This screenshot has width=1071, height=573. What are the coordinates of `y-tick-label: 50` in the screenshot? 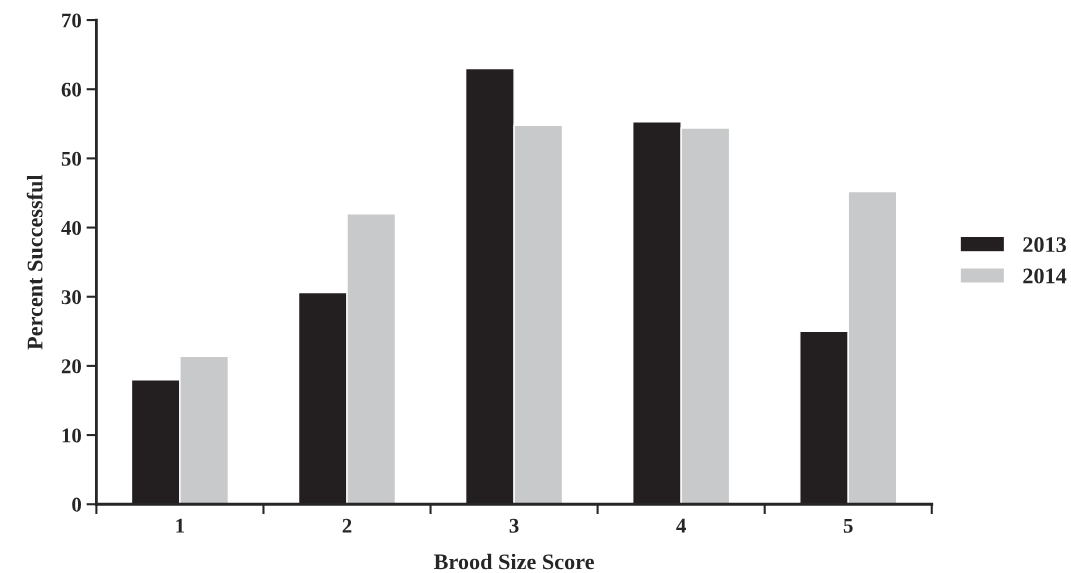 It's located at (71, 158).